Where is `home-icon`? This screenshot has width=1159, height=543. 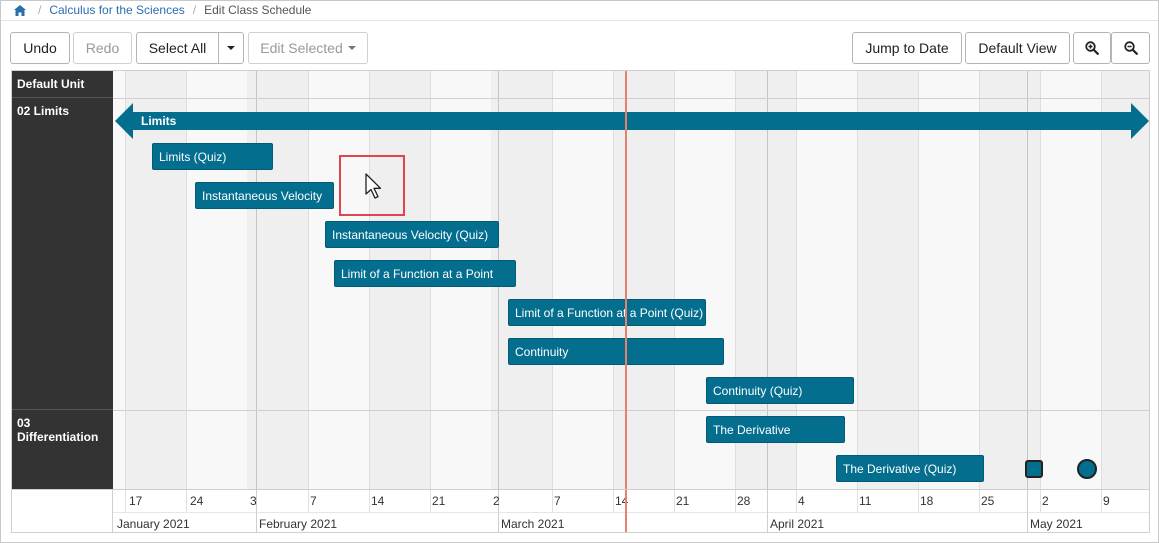
home-icon is located at coordinates (20, 10).